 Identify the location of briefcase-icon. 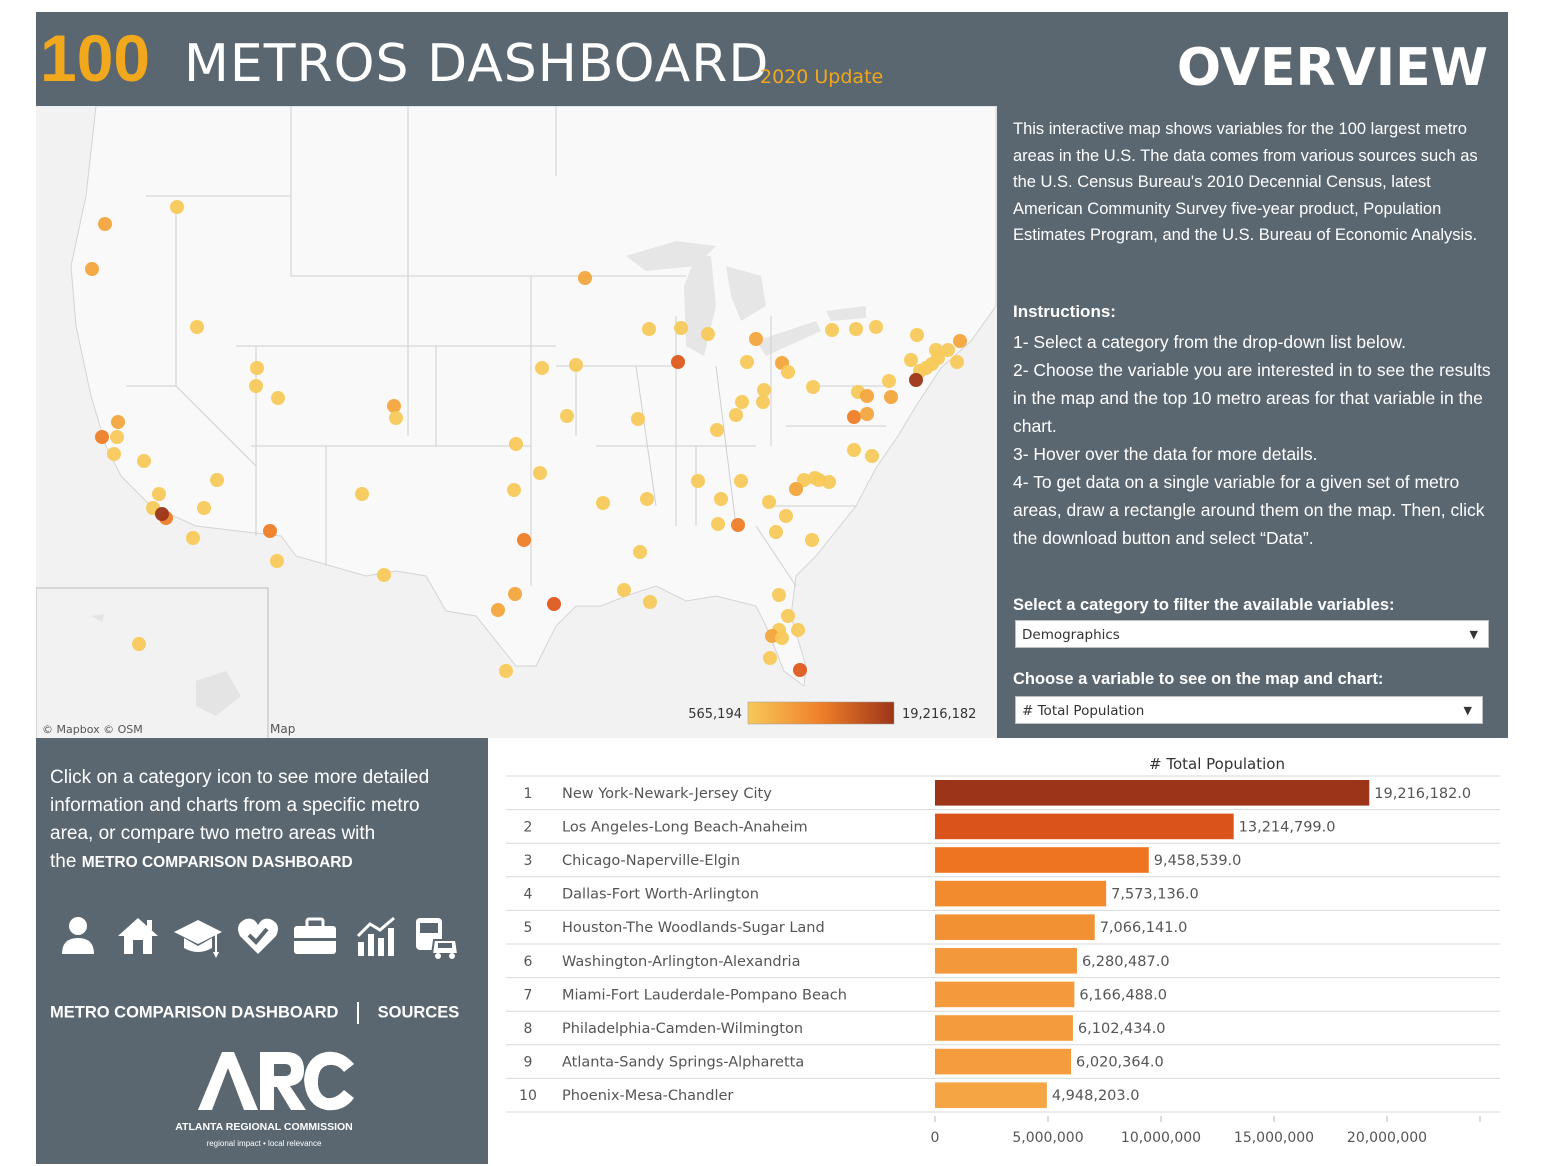
(315, 936).